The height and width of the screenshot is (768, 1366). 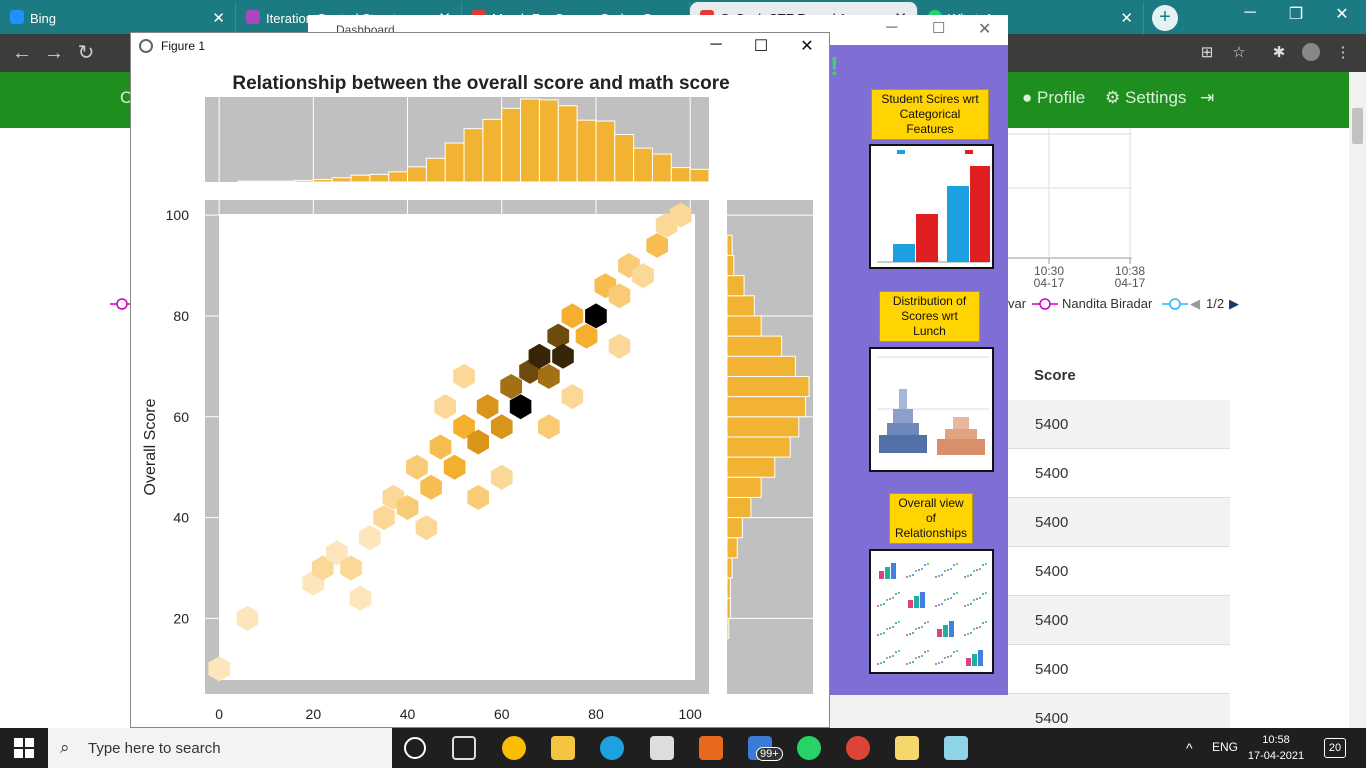 I want to click on categorical-features-label: Student Scires wrt Categorical Features, so click(x=930, y=114).